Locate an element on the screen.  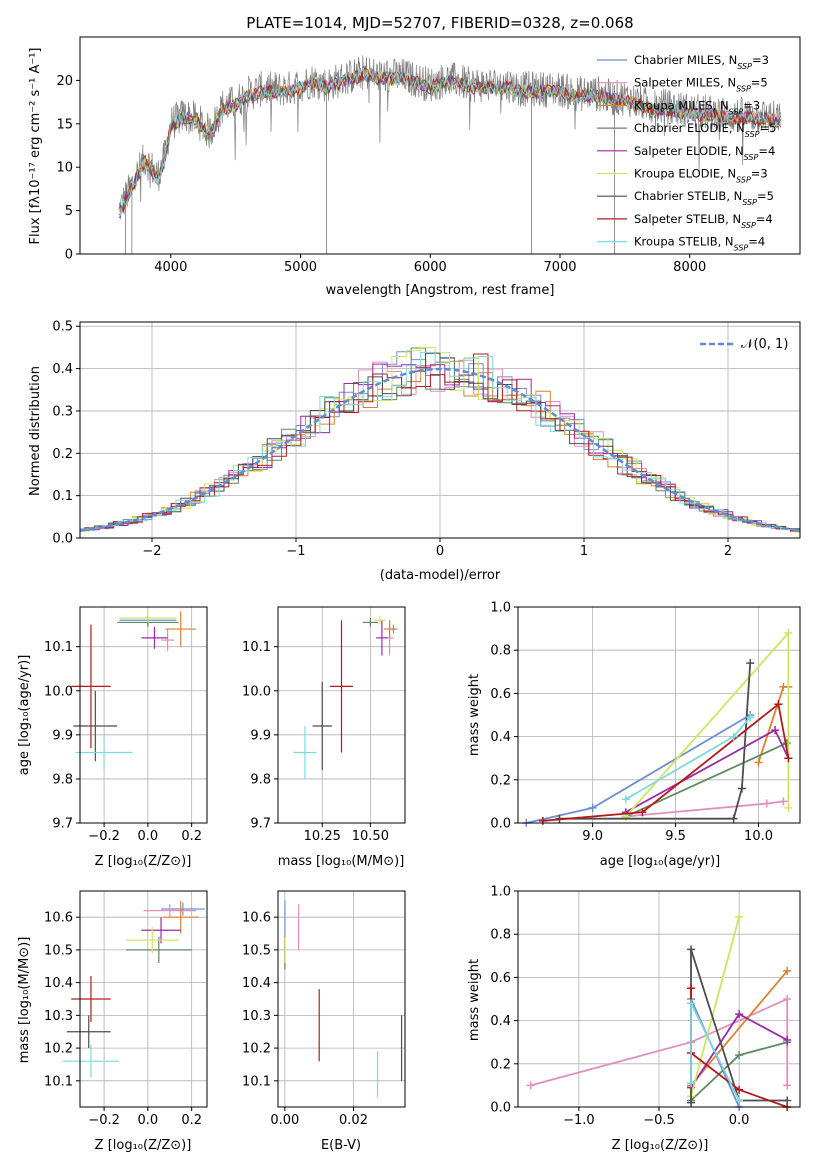
x-tick-label: 9.0 is located at coordinates (592, 836).